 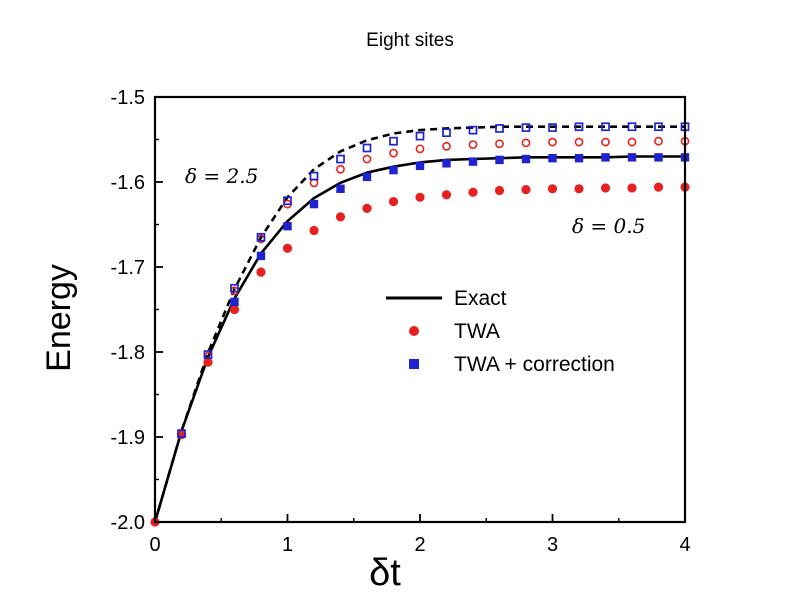 I want to click on y-tick-label: -1.5, so click(x=128, y=98).